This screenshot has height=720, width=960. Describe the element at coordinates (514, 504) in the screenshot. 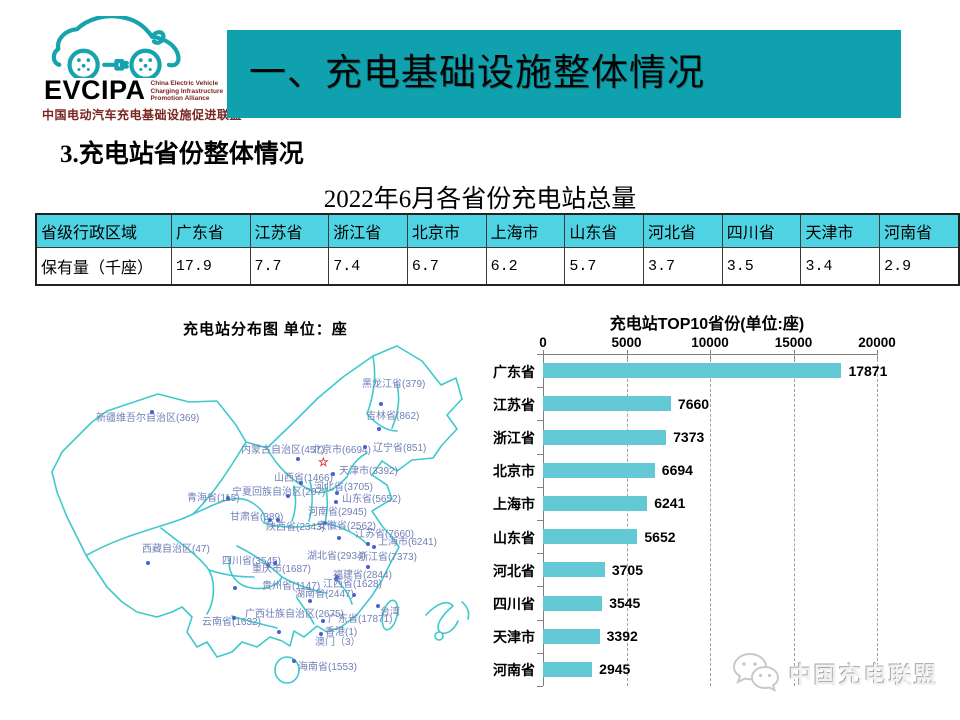

I see `category-label: 上海市` at that location.